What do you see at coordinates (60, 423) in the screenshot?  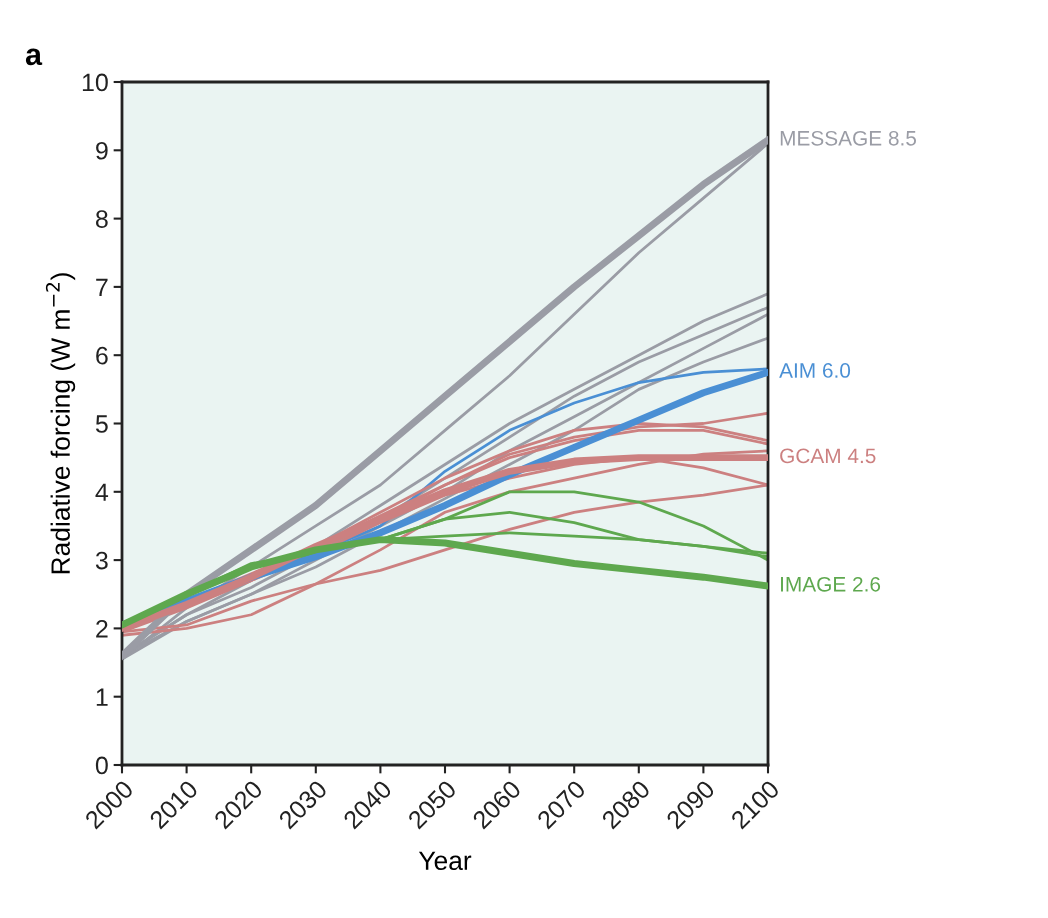 I see `y-axis-title: Radiative forcing (W m$^{−2}$)` at bounding box center [60, 423].